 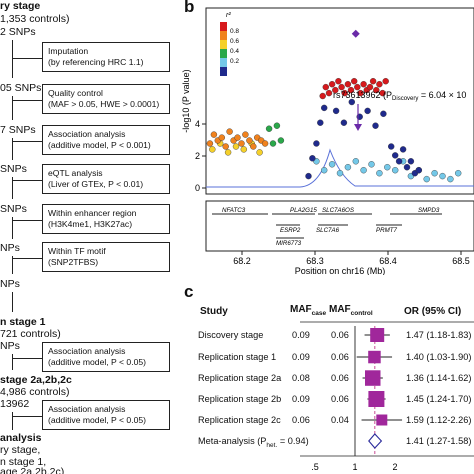 I want to click on gene-label: SMPD3, so click(x=429, y=210).